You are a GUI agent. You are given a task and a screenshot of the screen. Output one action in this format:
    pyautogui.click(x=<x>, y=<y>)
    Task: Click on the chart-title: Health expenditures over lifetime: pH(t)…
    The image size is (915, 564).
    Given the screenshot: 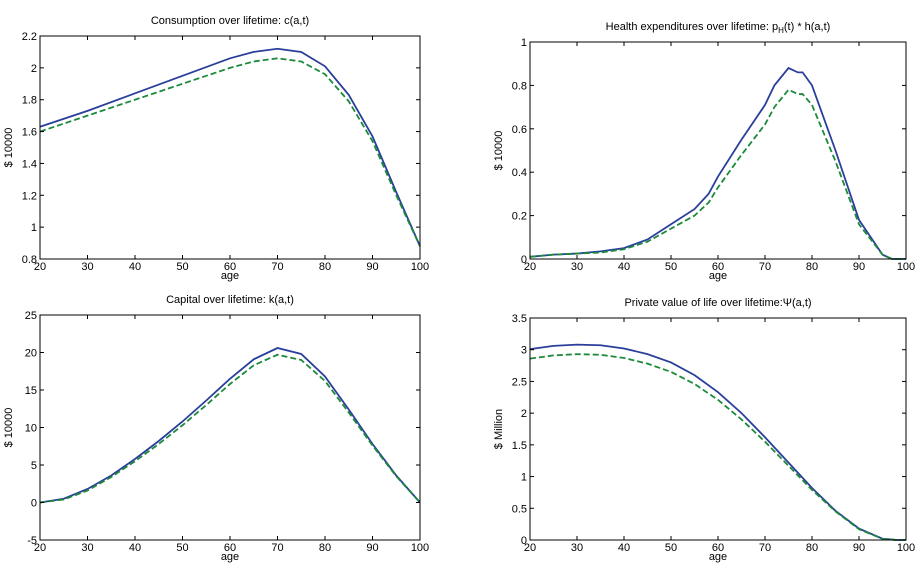 What is the action you would take?
    pyautogui.click(x=718, y=28)
    